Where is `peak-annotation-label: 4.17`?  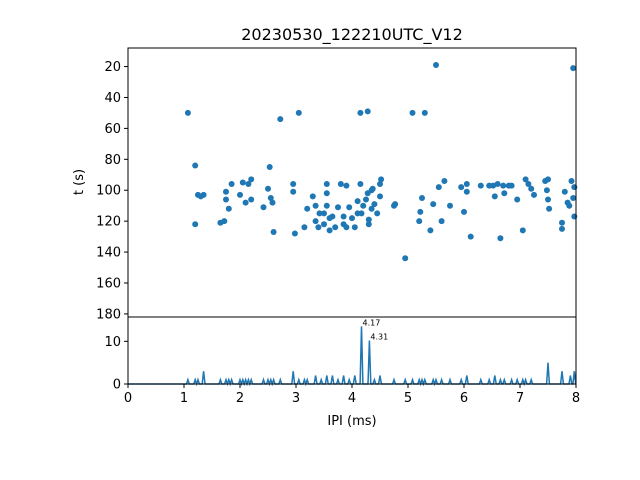 peak-annotation-label: 4.17 is located at coordinates (372, 322).